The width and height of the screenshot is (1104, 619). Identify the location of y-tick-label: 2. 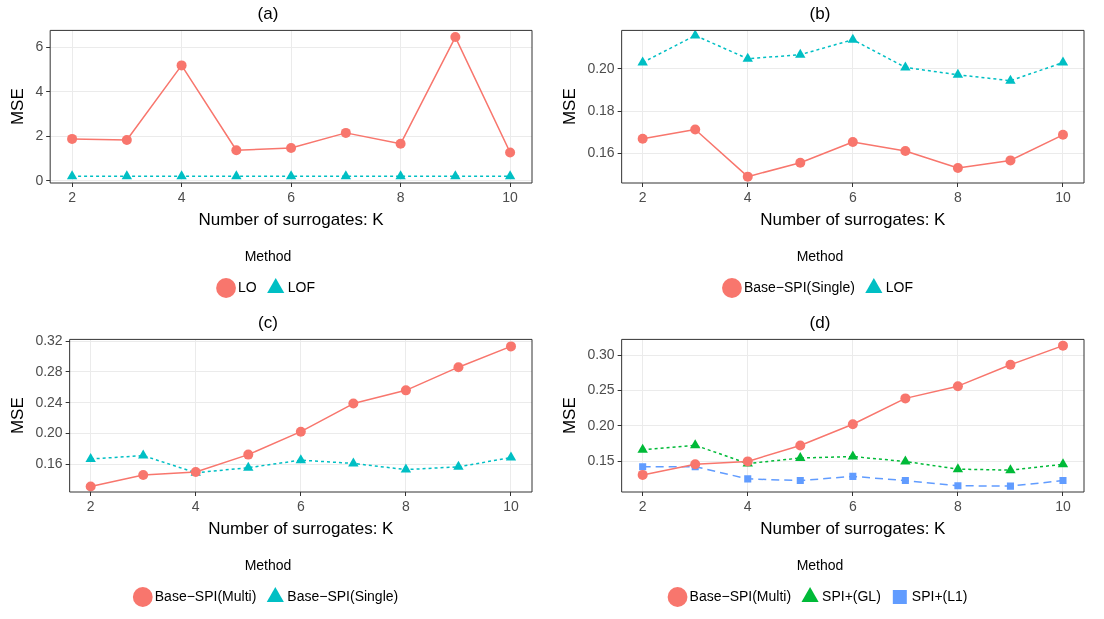
(39, 135).